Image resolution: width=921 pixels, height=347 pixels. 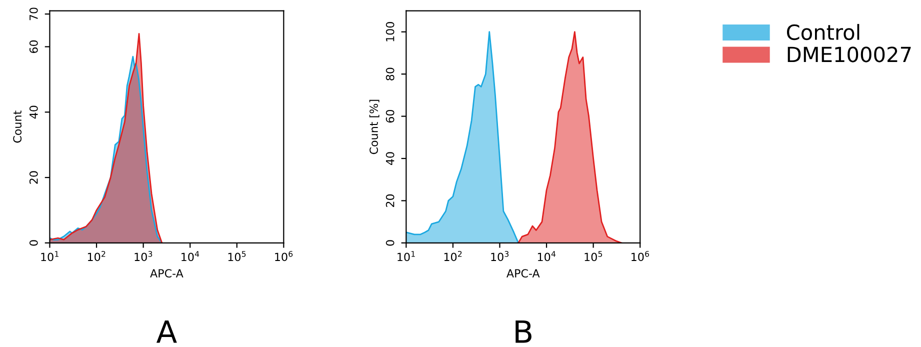 I want to click on y-axis-title: Count [%], so click(x=374, y=127).